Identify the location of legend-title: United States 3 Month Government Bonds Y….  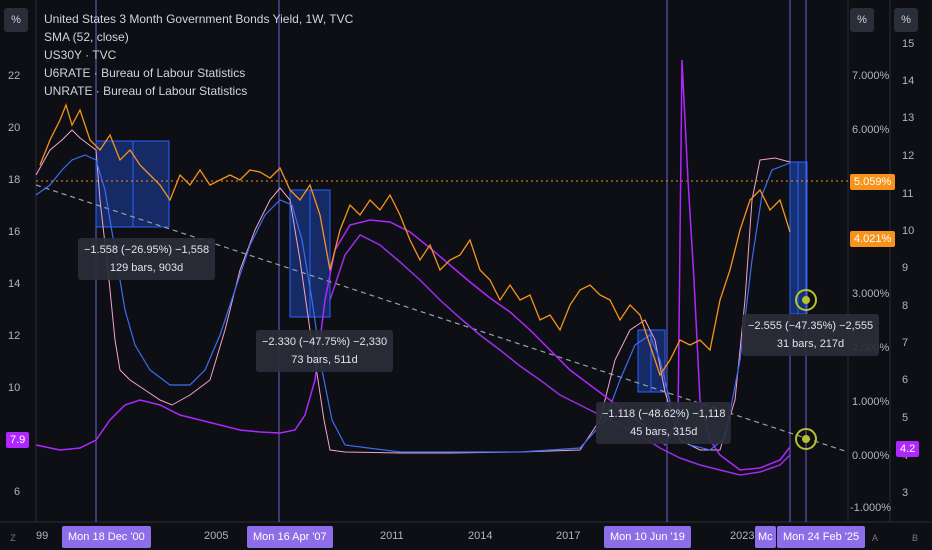
(199, 19).